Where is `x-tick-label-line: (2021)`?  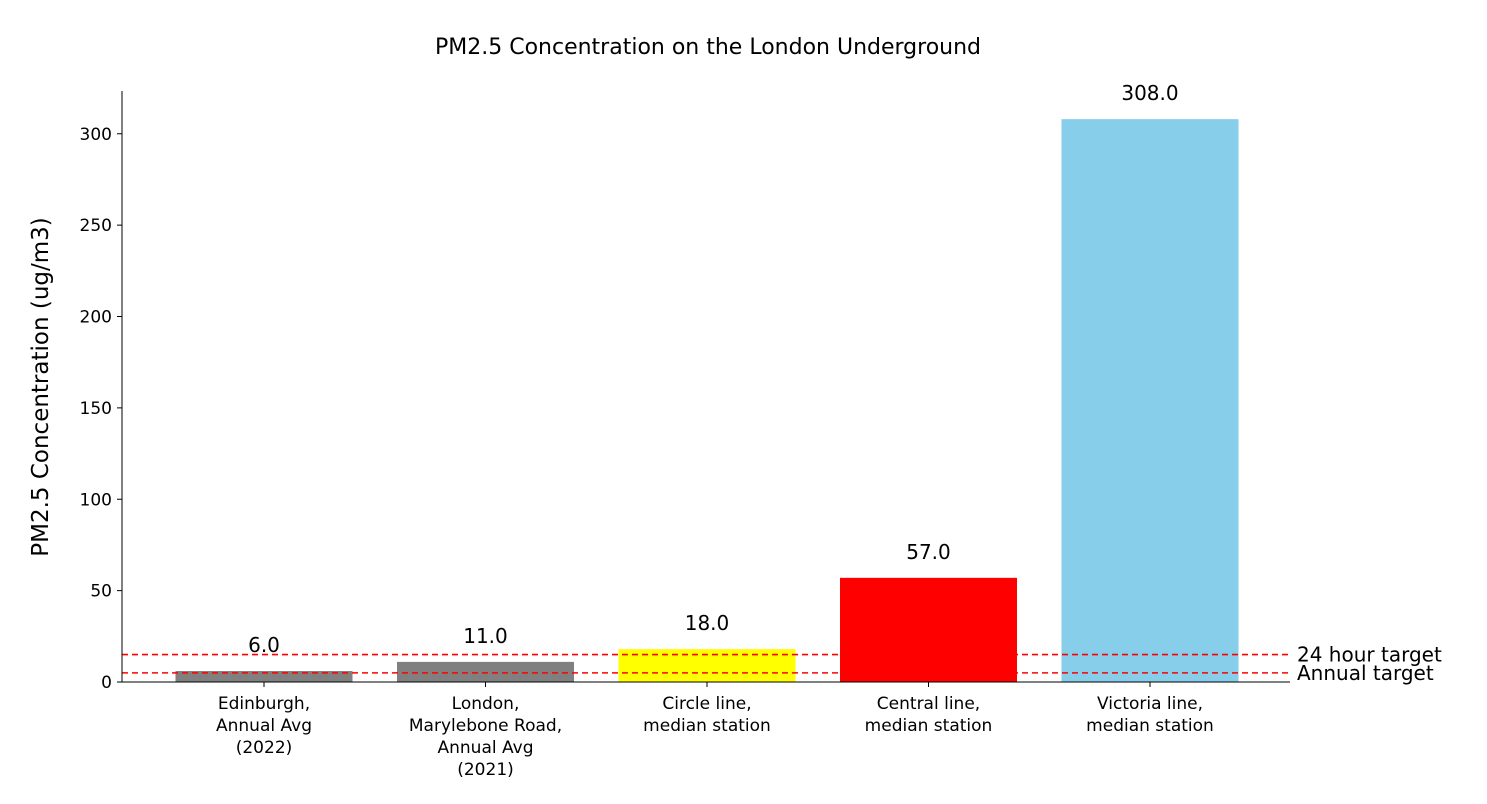
x-tick-label-line: (2021) is located at coordinates (485, 770).